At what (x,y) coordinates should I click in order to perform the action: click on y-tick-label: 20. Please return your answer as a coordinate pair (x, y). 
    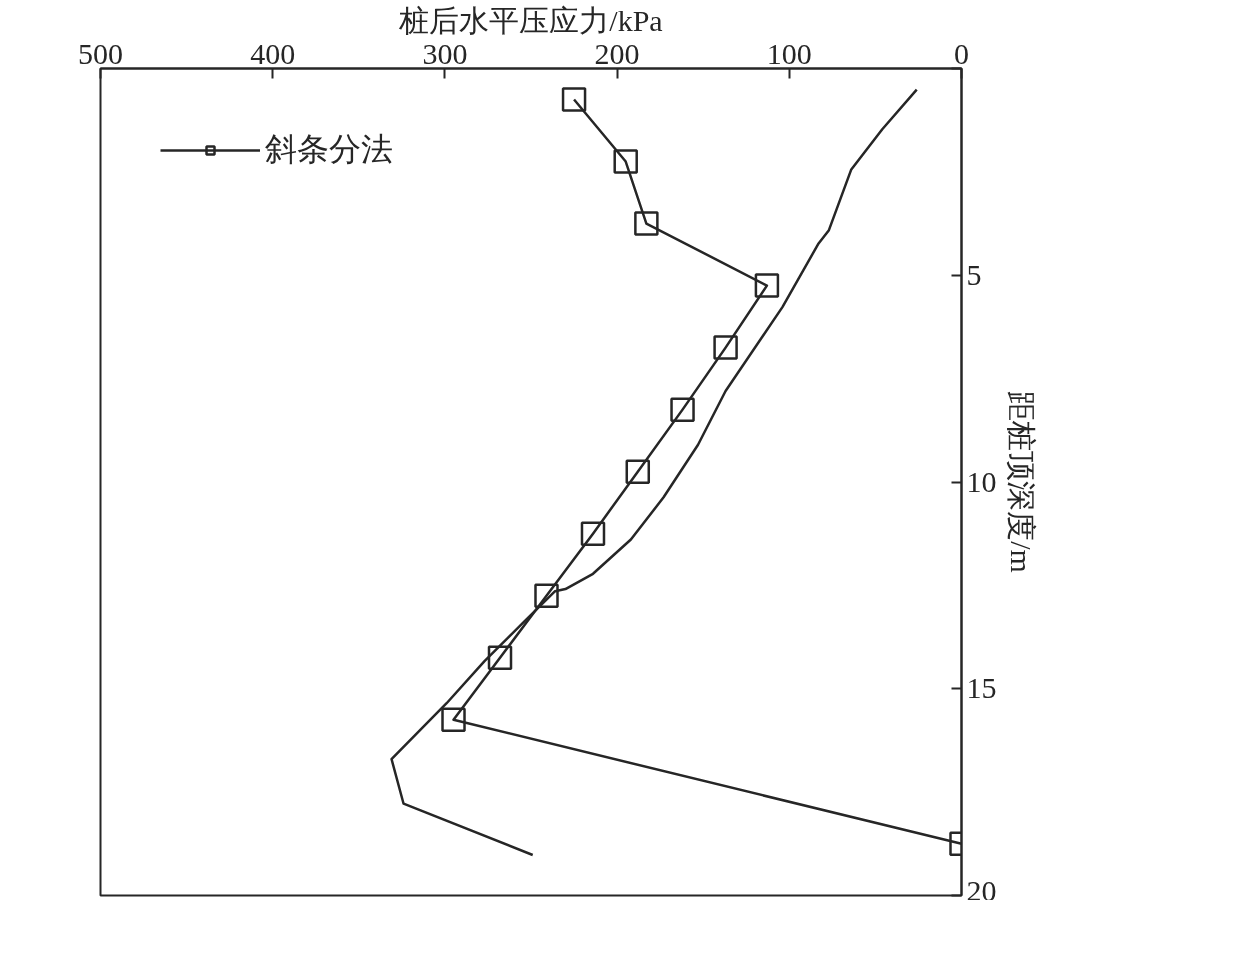
    Looking at the image, I should click on (981, 890).